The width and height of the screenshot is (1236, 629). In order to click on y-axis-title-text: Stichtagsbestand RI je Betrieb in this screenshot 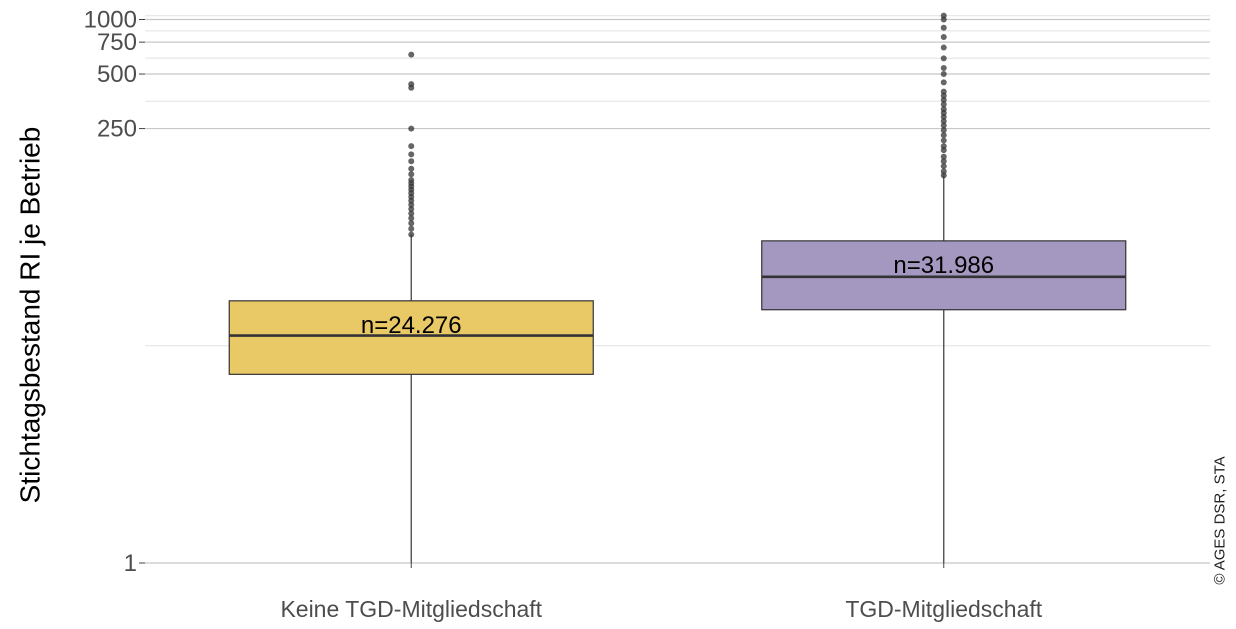, I will do `click(30, 314)`.